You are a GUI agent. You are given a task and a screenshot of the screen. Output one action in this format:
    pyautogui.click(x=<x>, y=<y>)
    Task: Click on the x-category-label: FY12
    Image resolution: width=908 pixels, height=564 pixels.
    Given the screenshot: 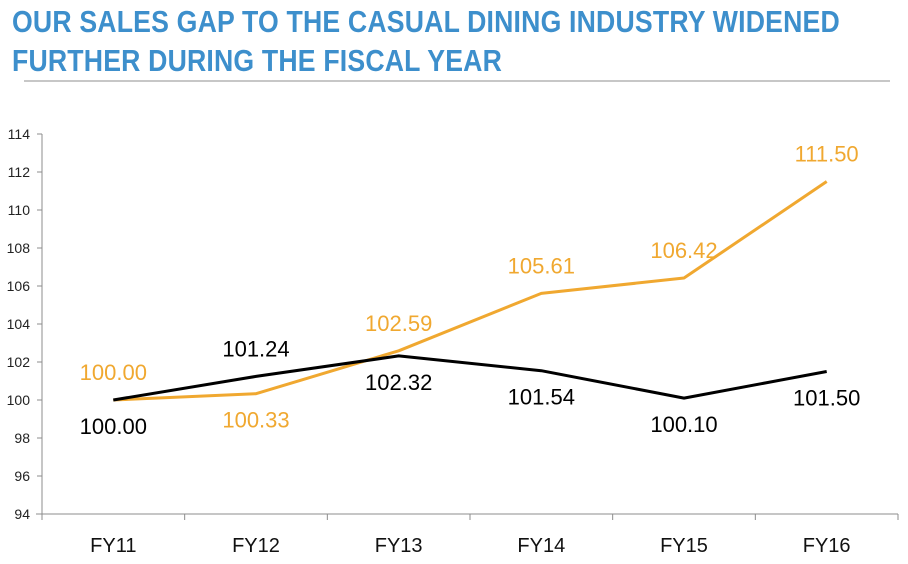 What is the action you would take?
    pyautogui.click(x=256, y=546)
    